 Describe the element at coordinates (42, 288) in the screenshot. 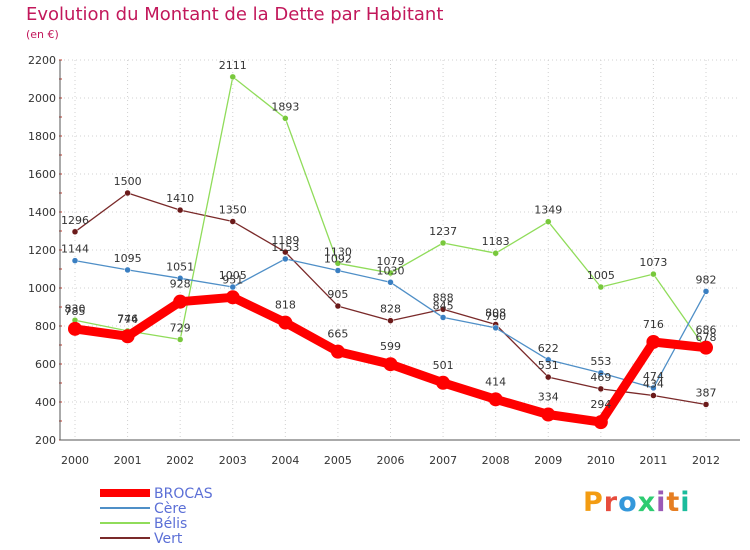

I see `y-tick-label: 1000` at that location.